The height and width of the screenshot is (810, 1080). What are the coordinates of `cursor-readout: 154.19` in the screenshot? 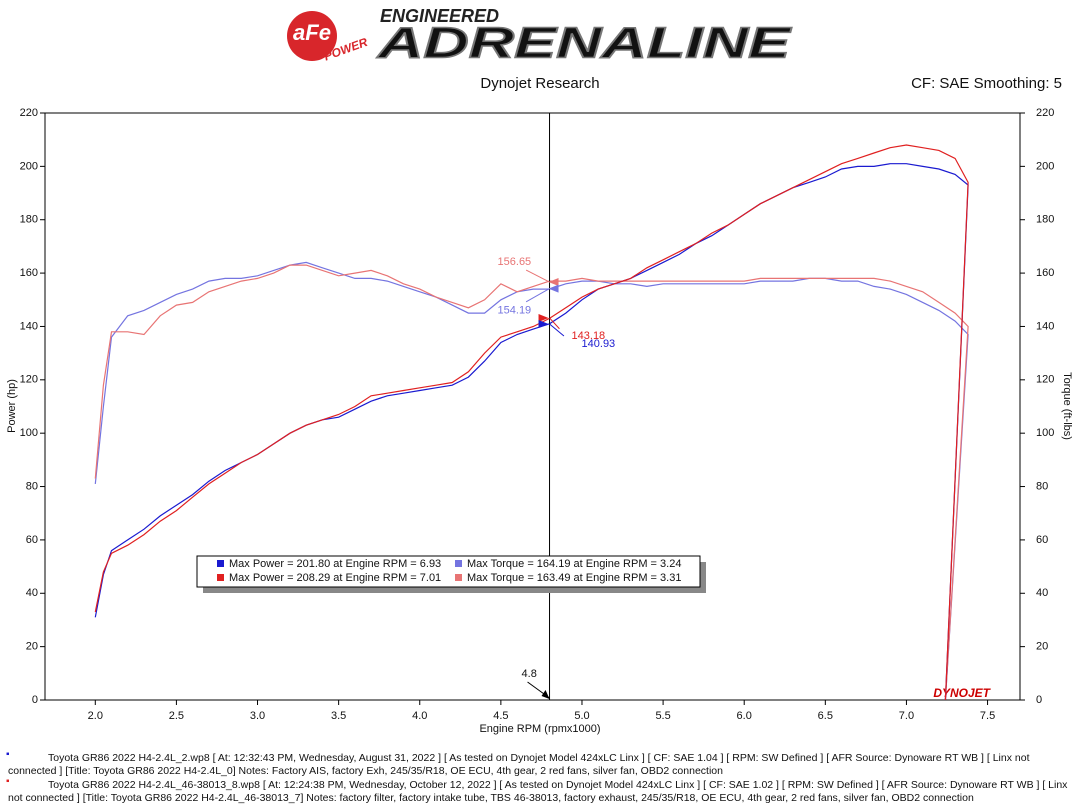 It's located at (515, 310).